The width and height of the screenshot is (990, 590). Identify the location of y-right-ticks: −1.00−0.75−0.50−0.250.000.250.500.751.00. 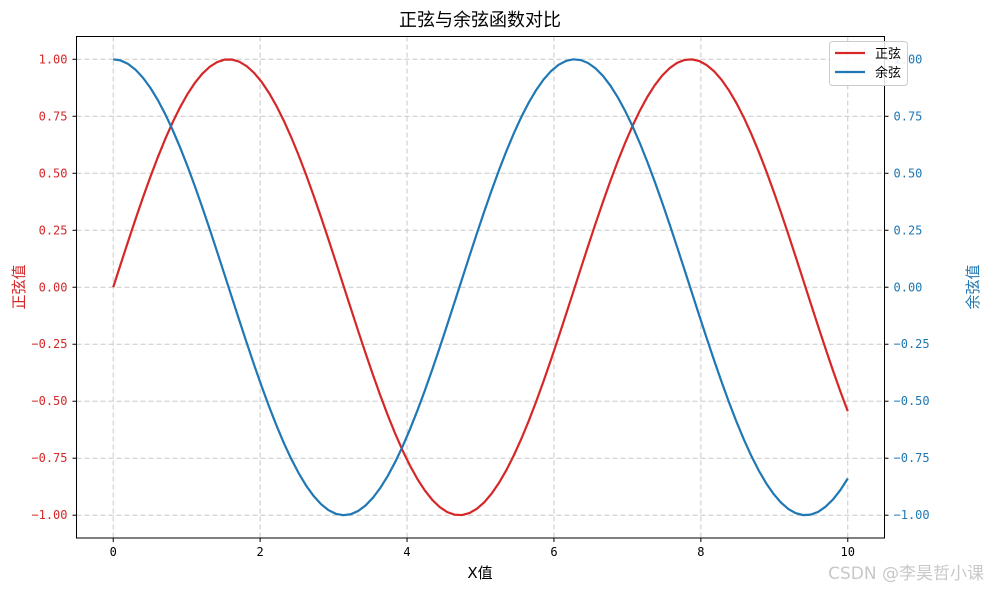
(907, 287).